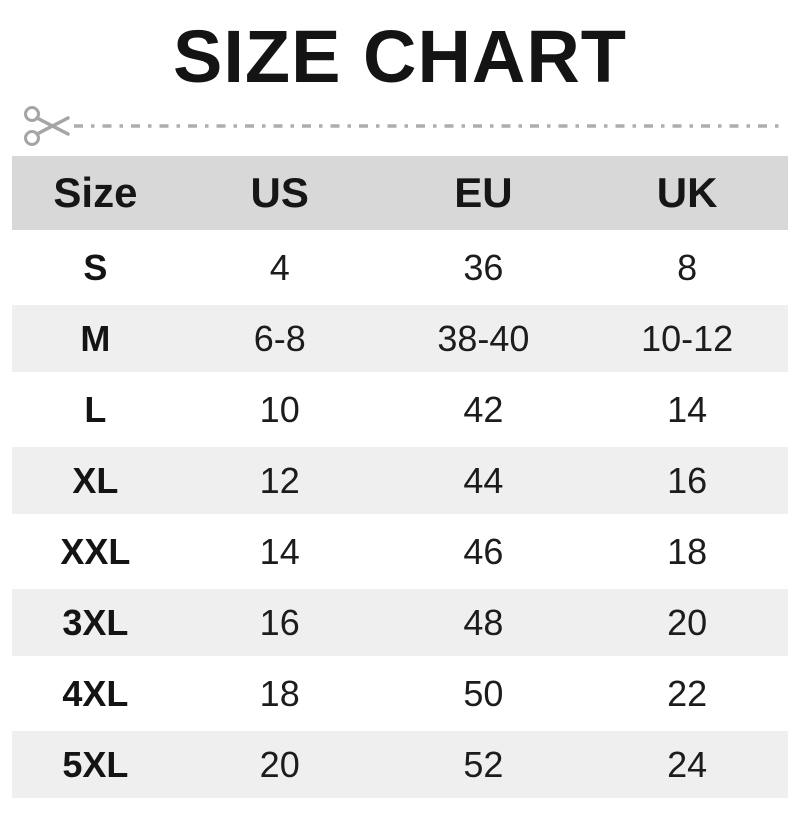 Image resolution: width=800 pixels, height=820 pixels. I want to click on uk-cell: 10-12, so click(687, 338).